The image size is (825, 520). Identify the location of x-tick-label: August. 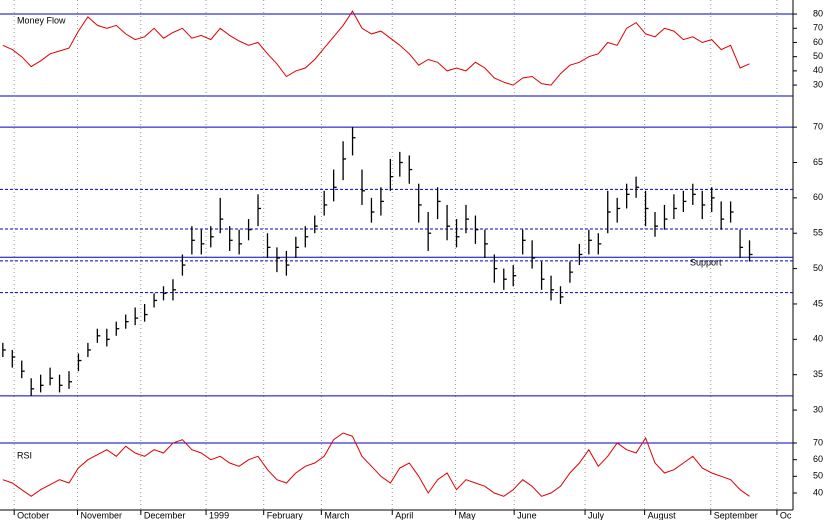
(662, 515).